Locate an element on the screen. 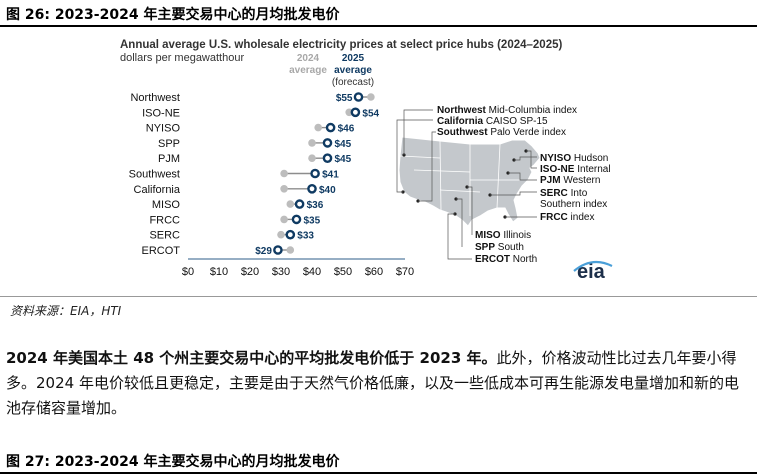 This screenshot has width=757, height=476. legend-2025-label: average is located at coordinates (353, 70).